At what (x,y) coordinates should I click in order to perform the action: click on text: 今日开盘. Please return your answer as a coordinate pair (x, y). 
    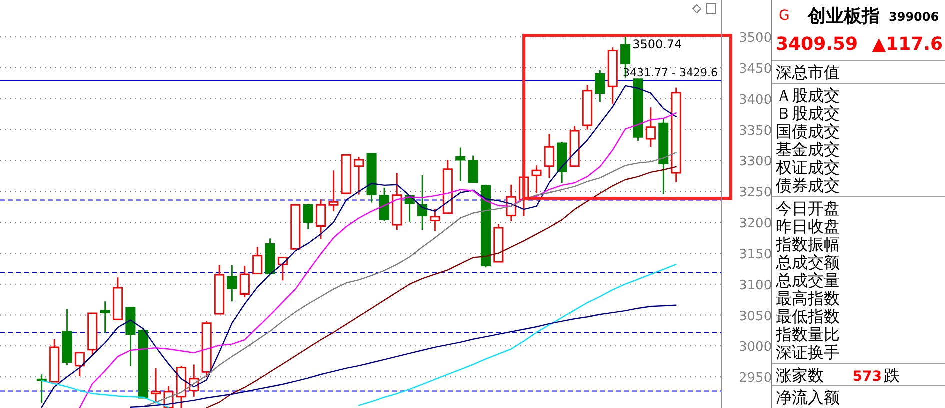
    Looking at the image, I should click on (808, 208).